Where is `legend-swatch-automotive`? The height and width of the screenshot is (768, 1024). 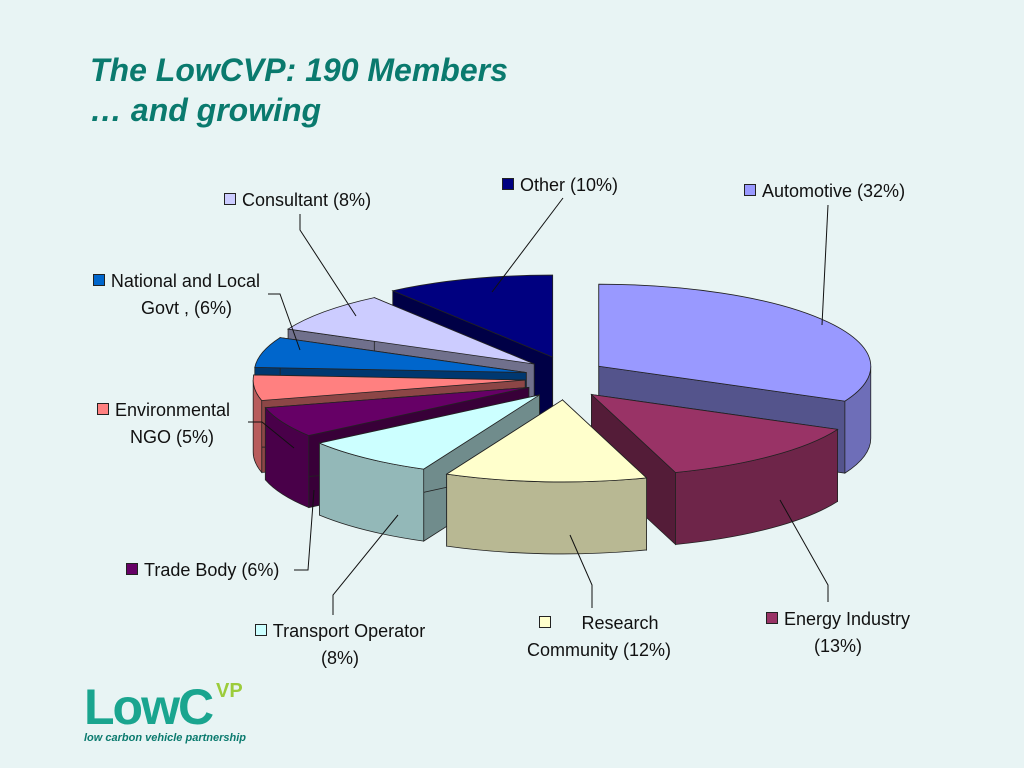 legend-swatch-automotive is located at coordinates (750, 190).